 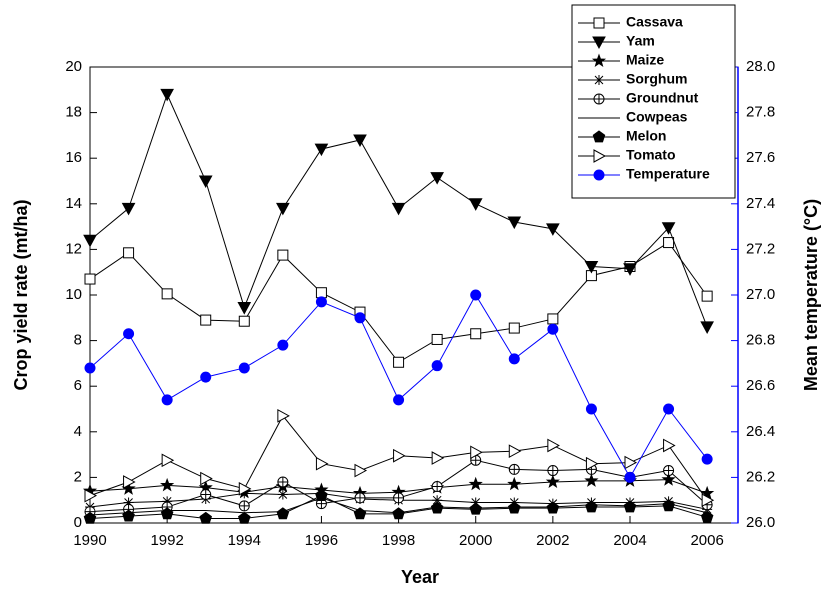 What do you see at coordinates (166, 540) in the screenshot?
I see `x-tick-label: 1992` at bounding box center [166, 540].